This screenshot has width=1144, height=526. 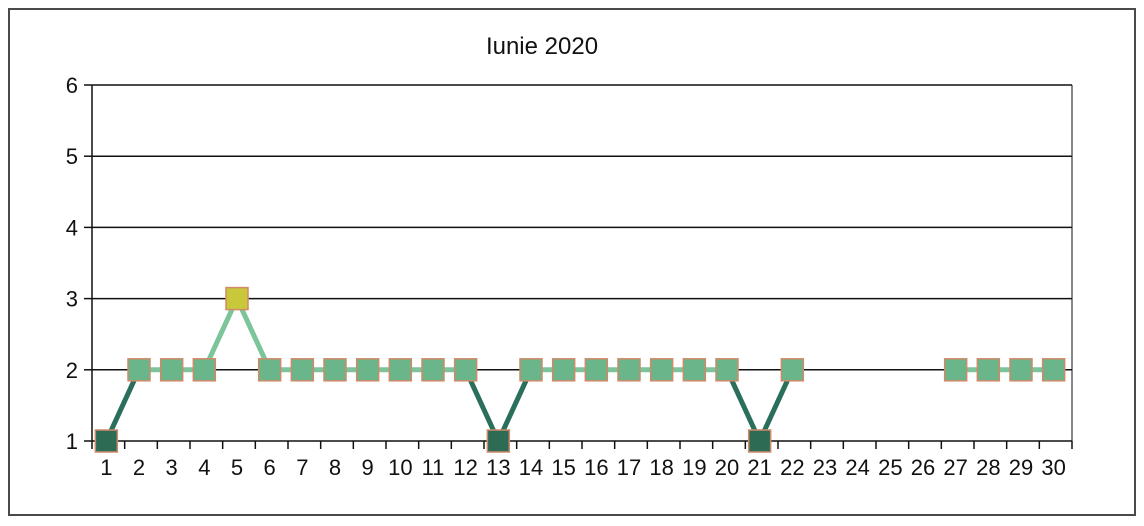 What do you see at coordinates (857, 467) in the screenshot?
I see `x-tick-label: 24` at bounding box center [857, 467].